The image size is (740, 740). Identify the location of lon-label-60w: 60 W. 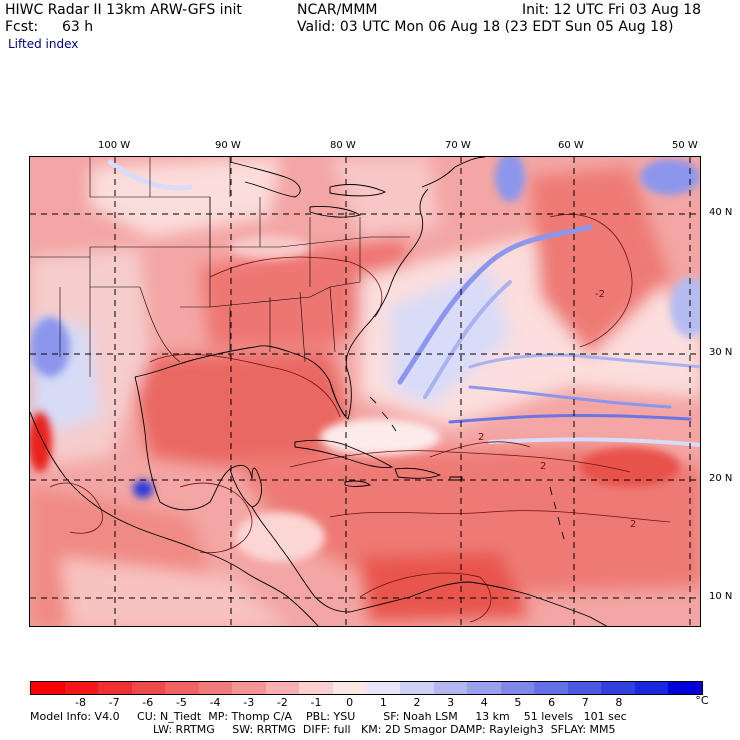
(571, 145).